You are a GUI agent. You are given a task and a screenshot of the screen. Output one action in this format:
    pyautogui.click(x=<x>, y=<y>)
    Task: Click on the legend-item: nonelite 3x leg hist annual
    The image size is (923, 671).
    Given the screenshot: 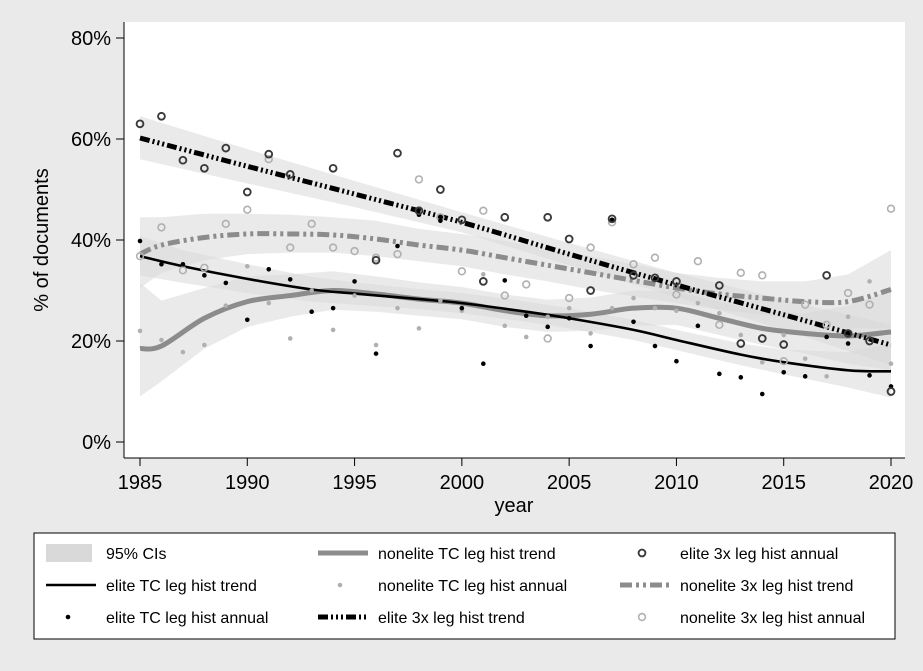 What is the action you would take?
    pyautogui.click(x=751, y=618)
    